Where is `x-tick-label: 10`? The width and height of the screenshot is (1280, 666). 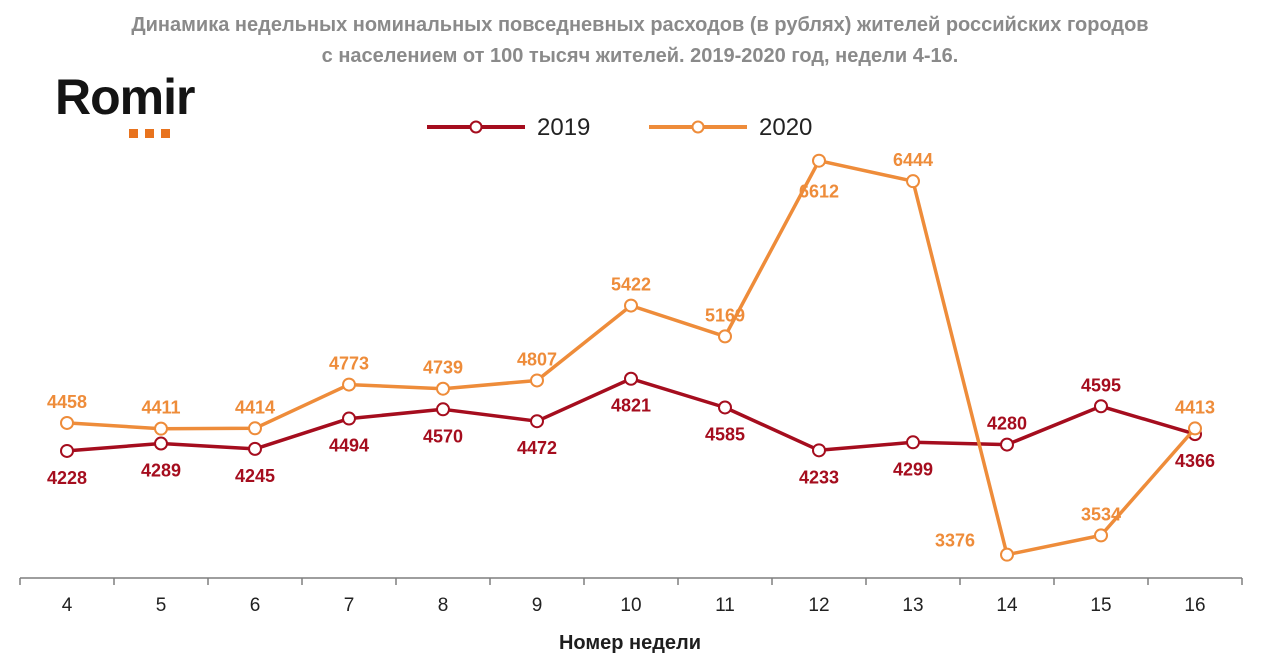
x-tick-label: 10 is located at coordinates (630, 605).